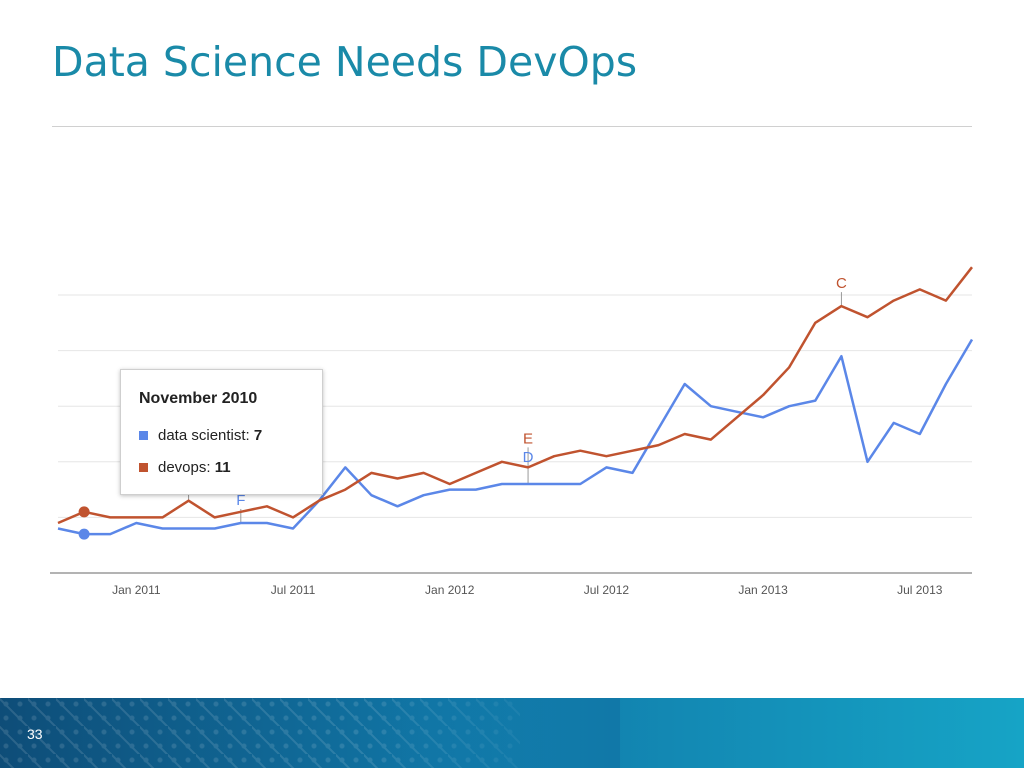  What do you see at coordinates (607, 590) in the screenshot?
I see `x-tick-label: Jul 2012` at bounding box center [607, 590].